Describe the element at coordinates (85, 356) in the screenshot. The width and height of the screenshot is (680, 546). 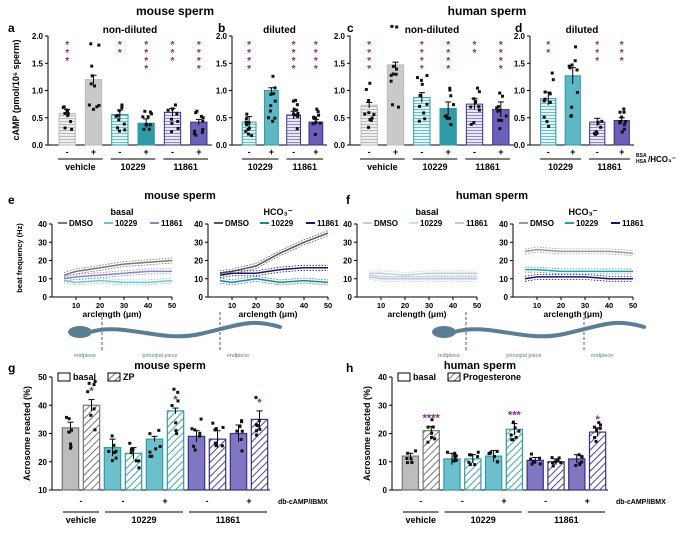
I see `mouse-sperm-schematic-segment-label: midpiece` at that location.